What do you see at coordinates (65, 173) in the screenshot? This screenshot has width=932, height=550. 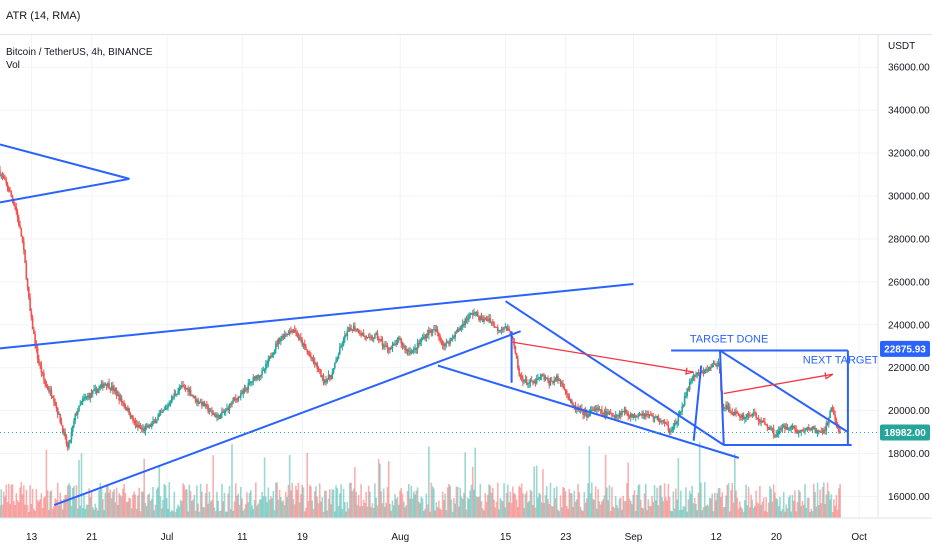 I see `triangle-top` at bounding box center [65, 173].